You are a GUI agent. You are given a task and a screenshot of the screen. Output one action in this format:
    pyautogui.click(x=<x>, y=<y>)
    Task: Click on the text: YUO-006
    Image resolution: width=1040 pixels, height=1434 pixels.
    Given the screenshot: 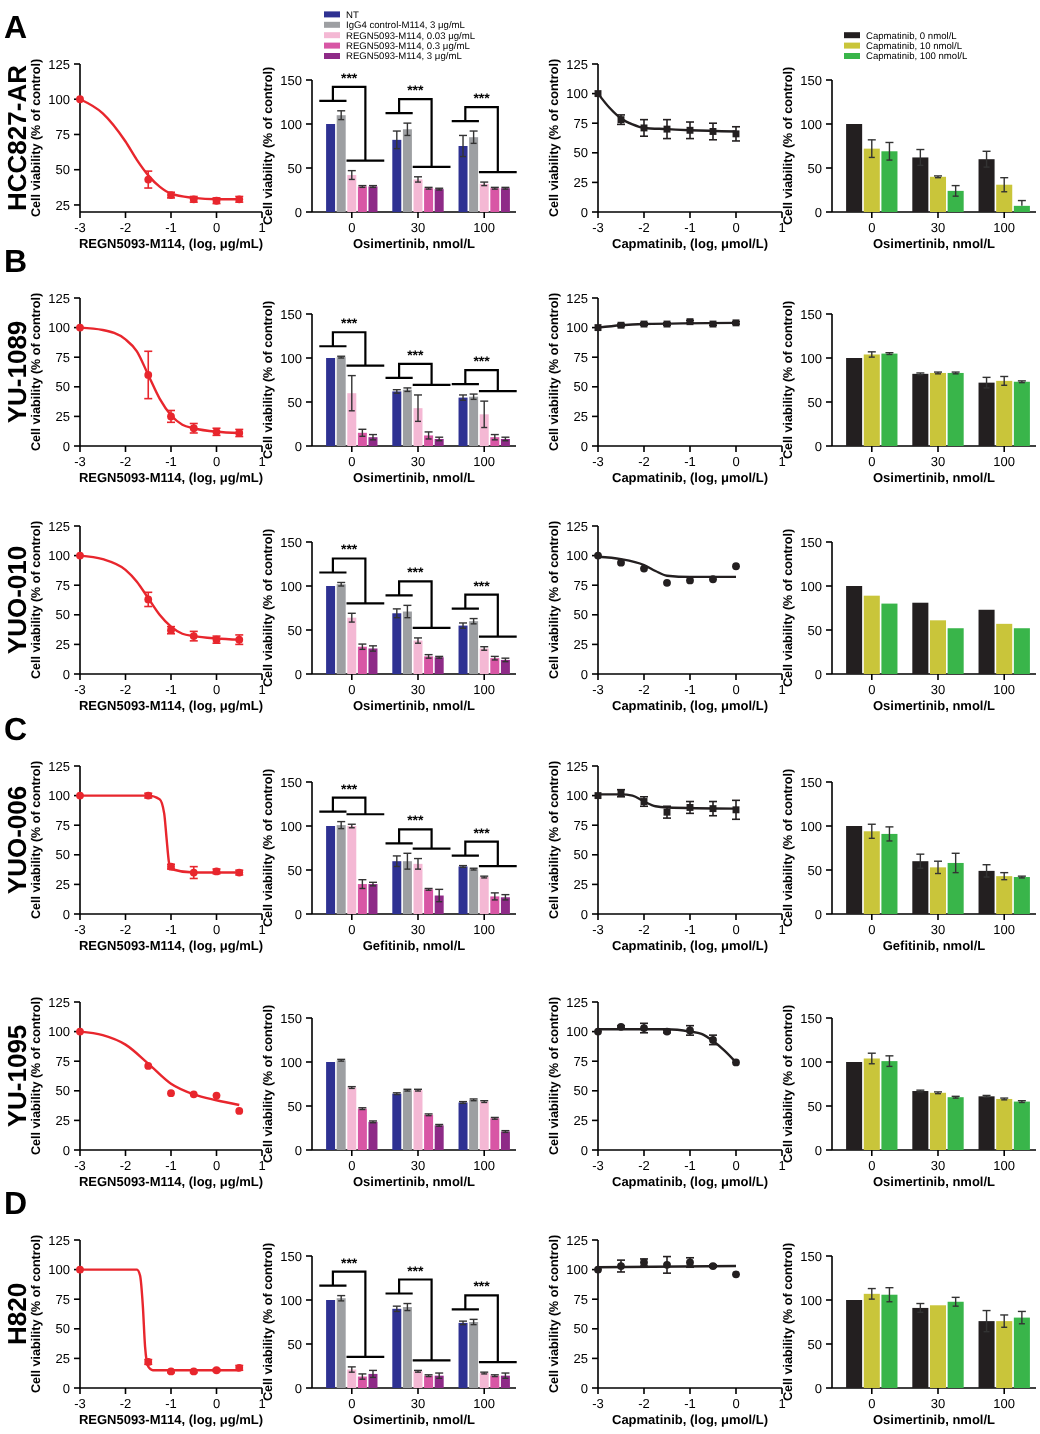 What is the action you would take?
    pyautogui.click(x=17, y=840)
    